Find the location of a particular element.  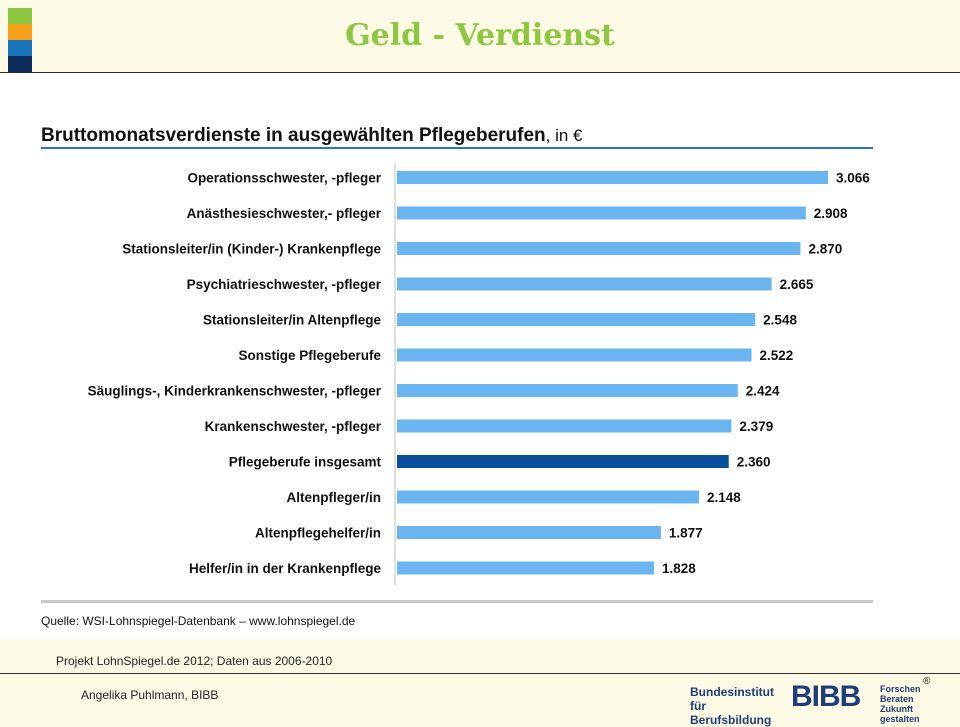

category-label: Altenpflegehelfer/in is located at coordinates (318, 533).